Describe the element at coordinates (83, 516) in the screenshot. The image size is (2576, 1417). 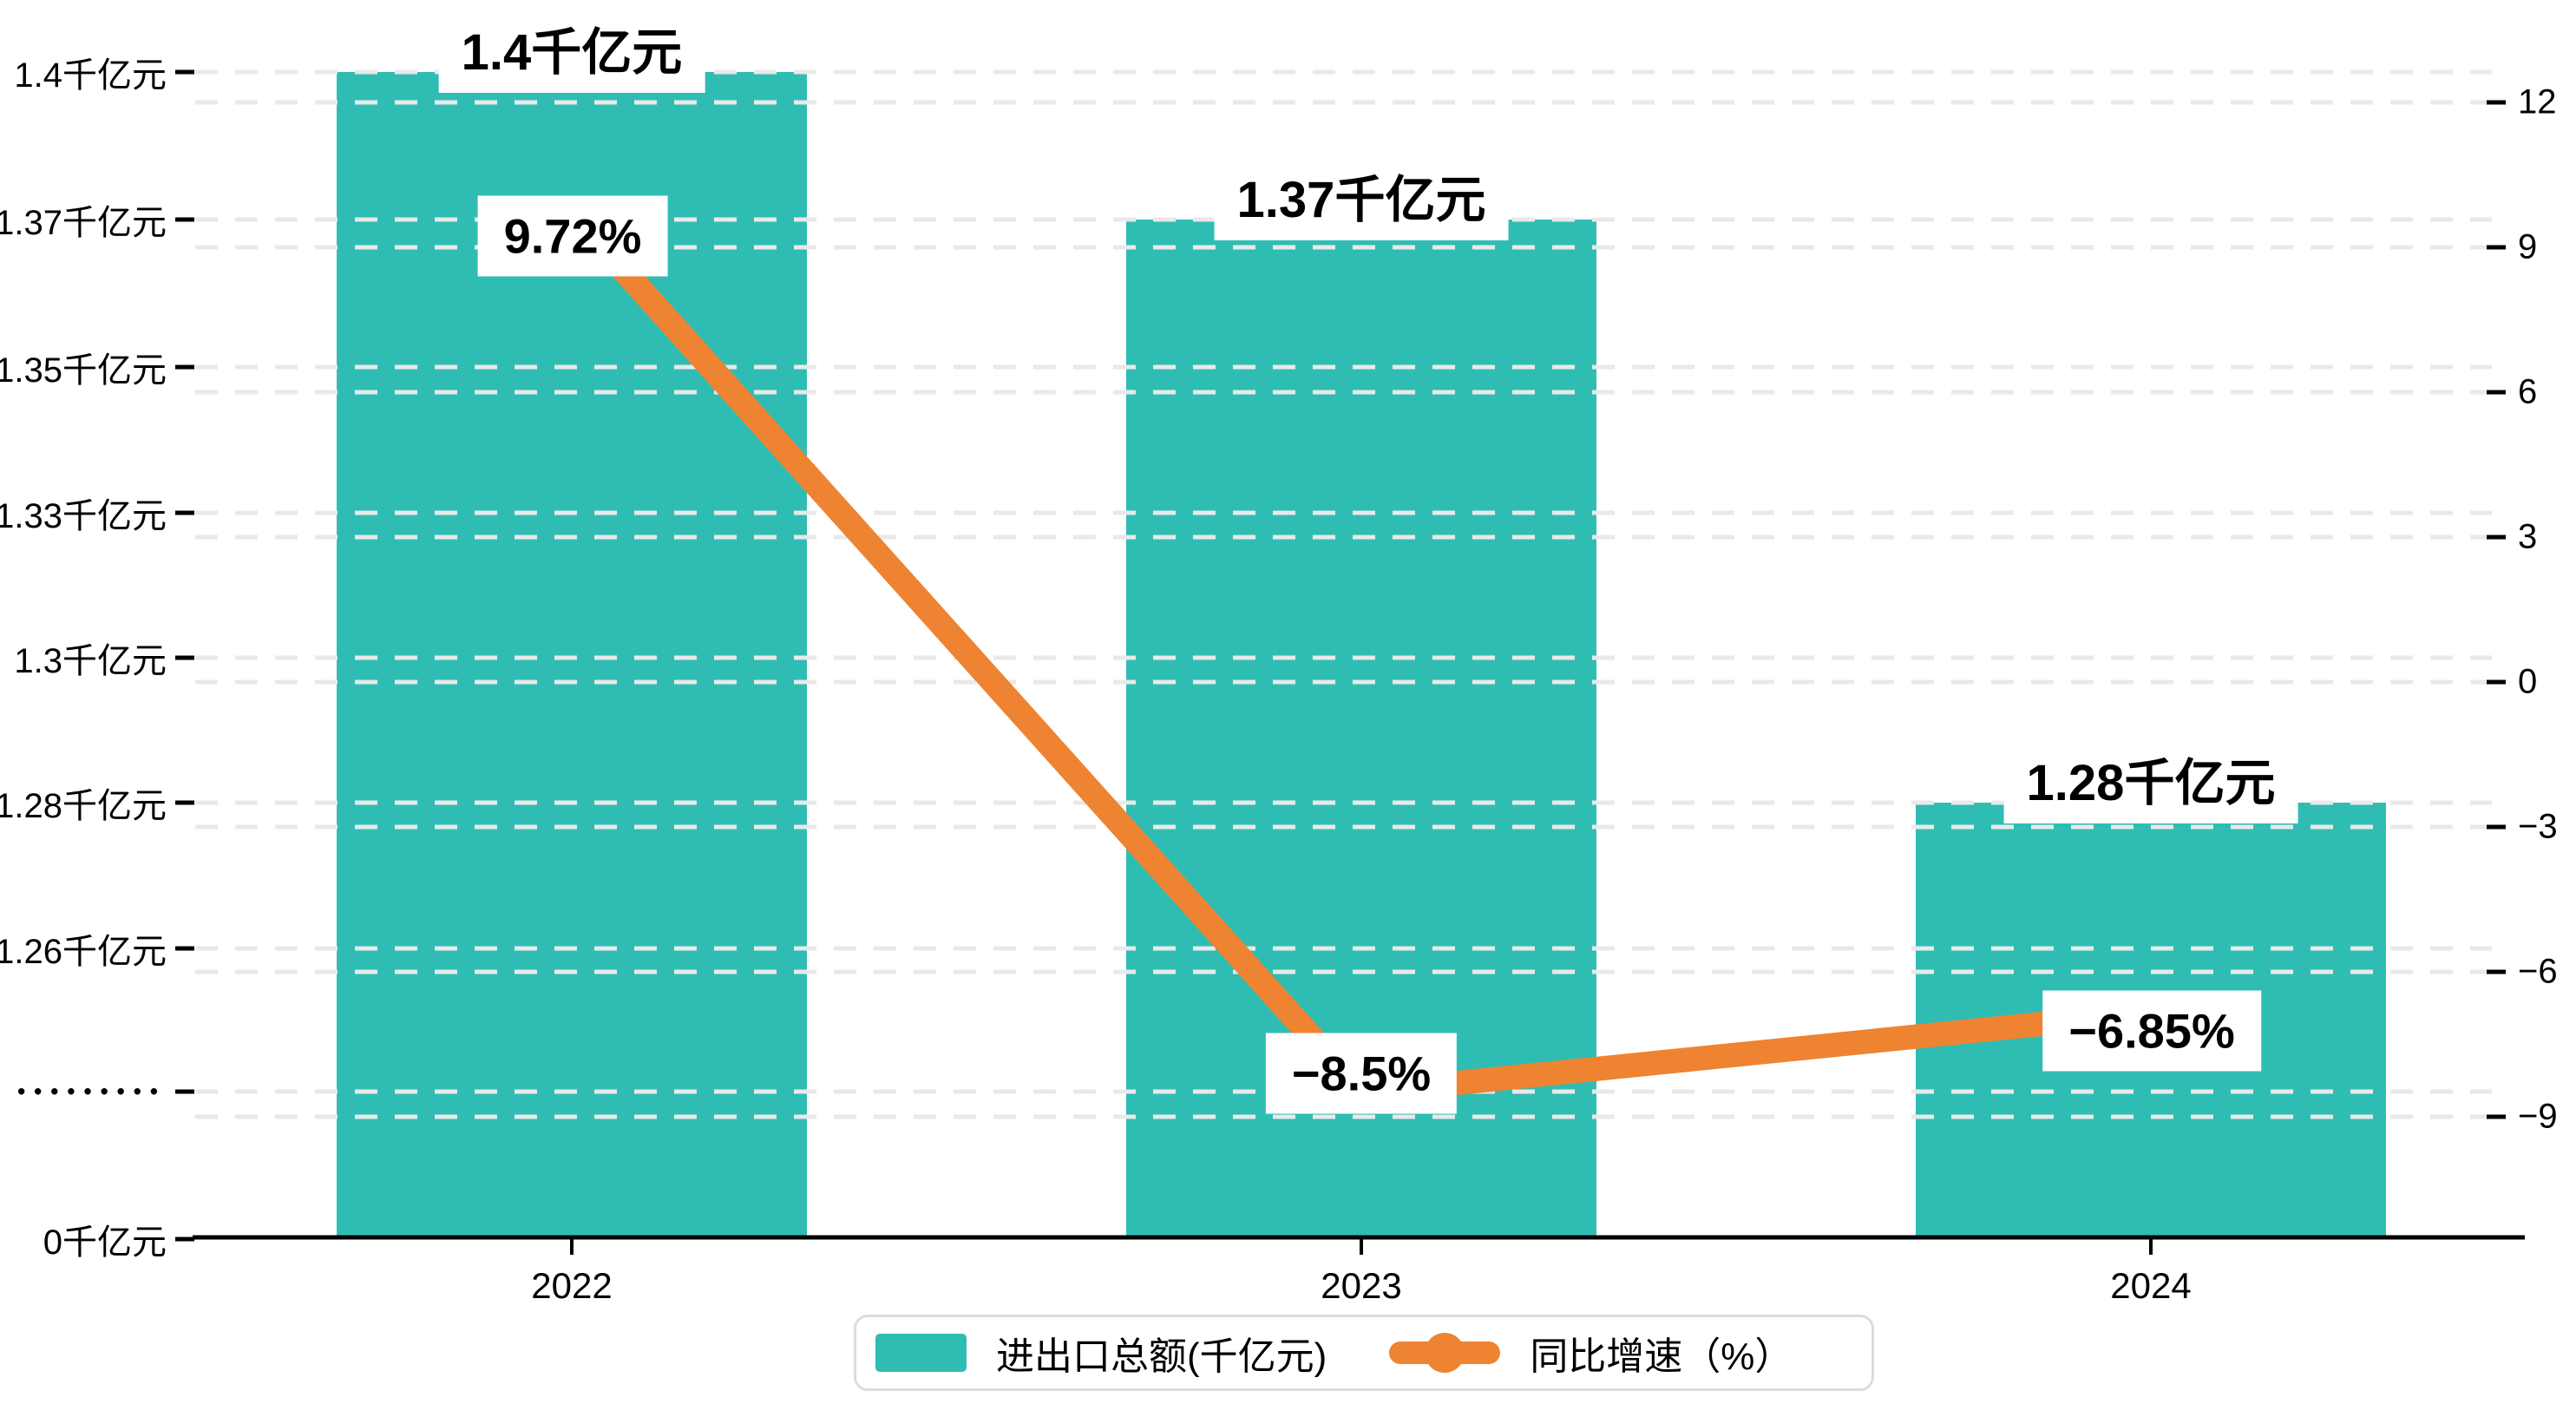
I see `left-axis-label: 1.33千亿元` at that location.